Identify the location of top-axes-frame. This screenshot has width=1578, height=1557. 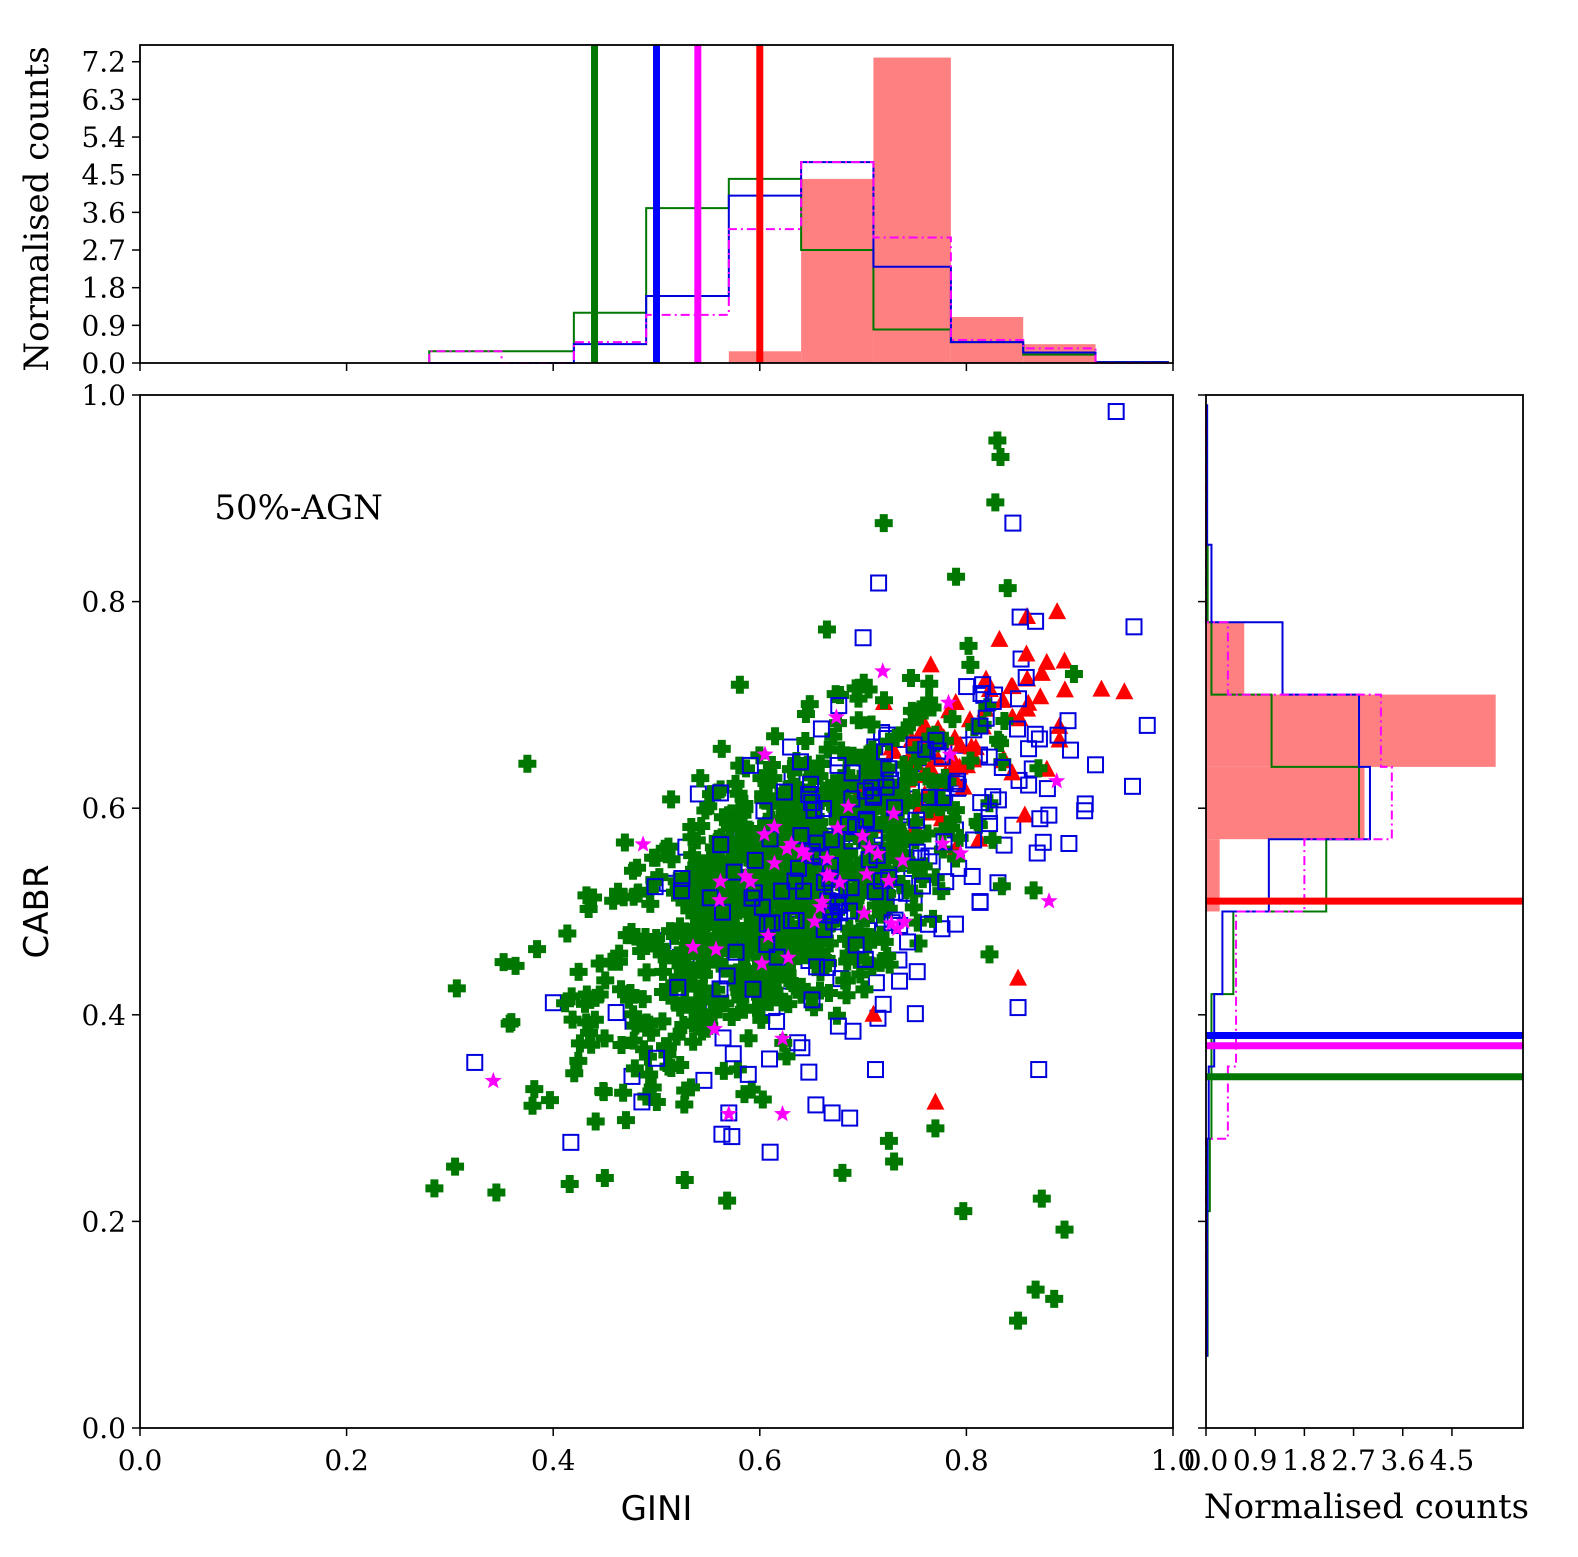
(656, 204).